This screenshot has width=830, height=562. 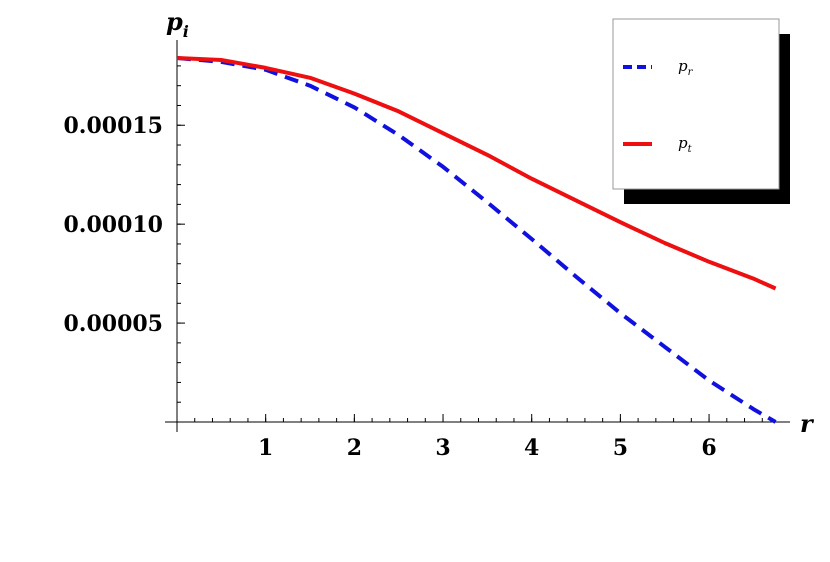 I want to click on legend-label-pt-main: p, so click(x=683, y=143).